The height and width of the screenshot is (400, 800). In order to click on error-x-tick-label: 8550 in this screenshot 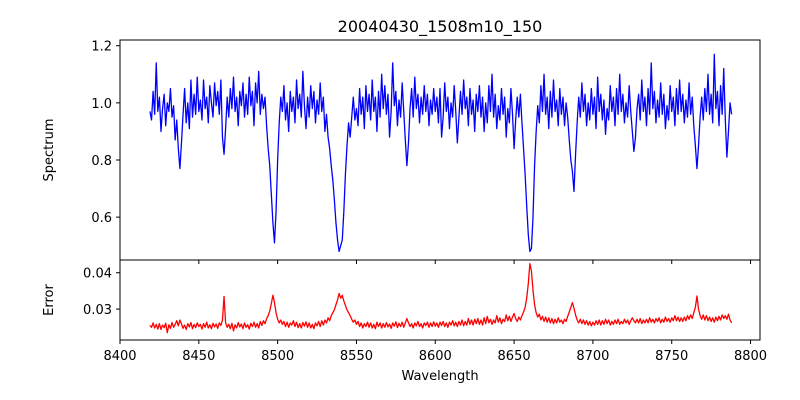, I will do `click(356, 356)`.